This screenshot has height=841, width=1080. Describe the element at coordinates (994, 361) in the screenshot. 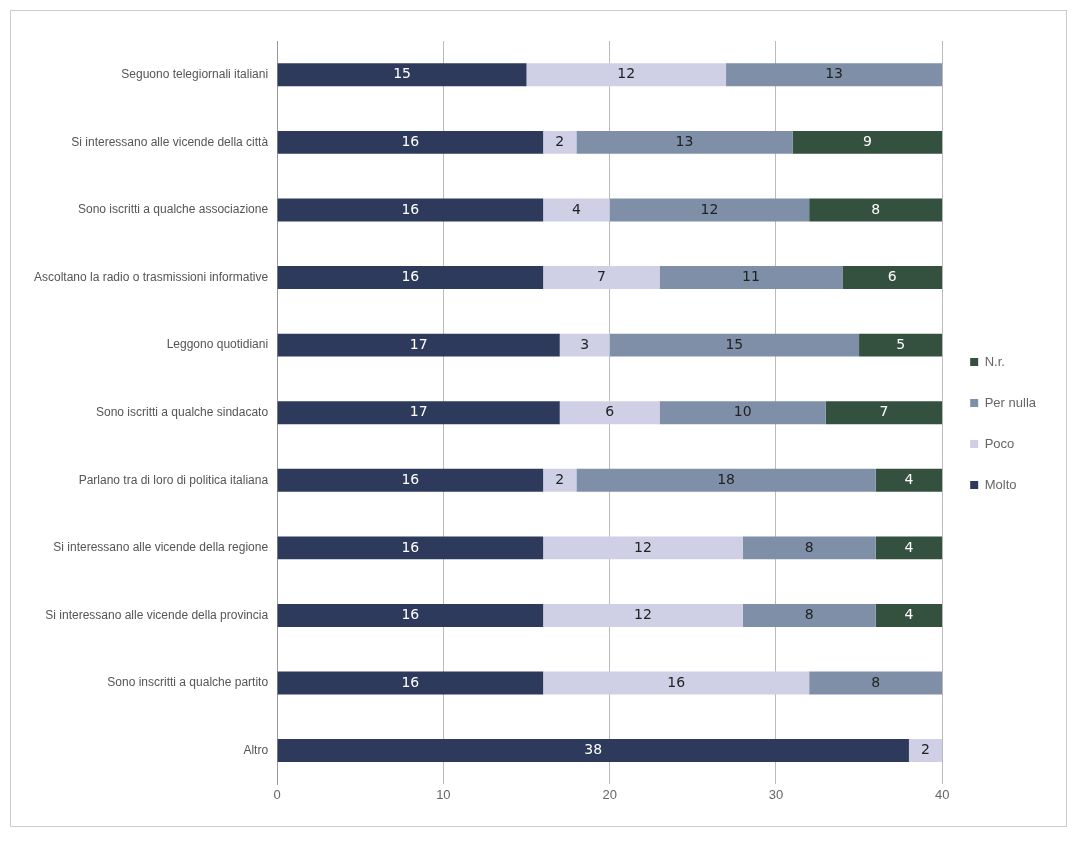

I see `legend-label: N.r.` at that location.